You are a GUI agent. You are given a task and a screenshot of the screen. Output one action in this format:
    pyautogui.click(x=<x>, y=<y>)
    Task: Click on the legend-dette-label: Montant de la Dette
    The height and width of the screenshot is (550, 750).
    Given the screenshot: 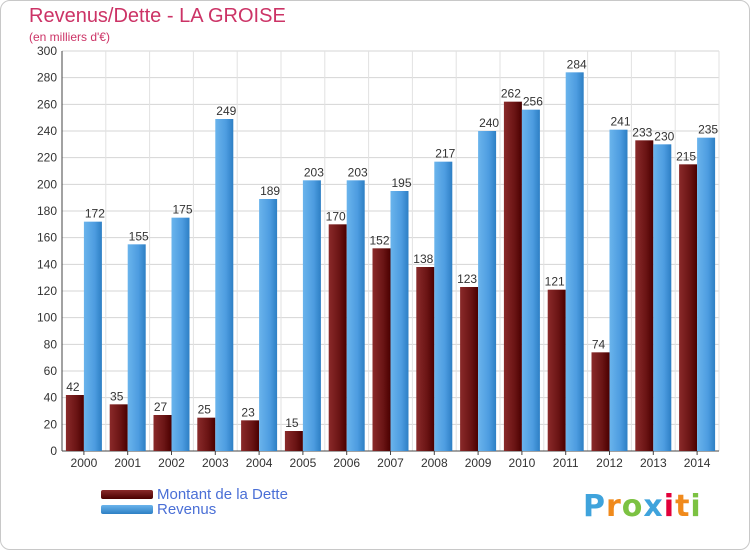 What is the action you would take?
    pyautogui.click(x=222, y=494)
    